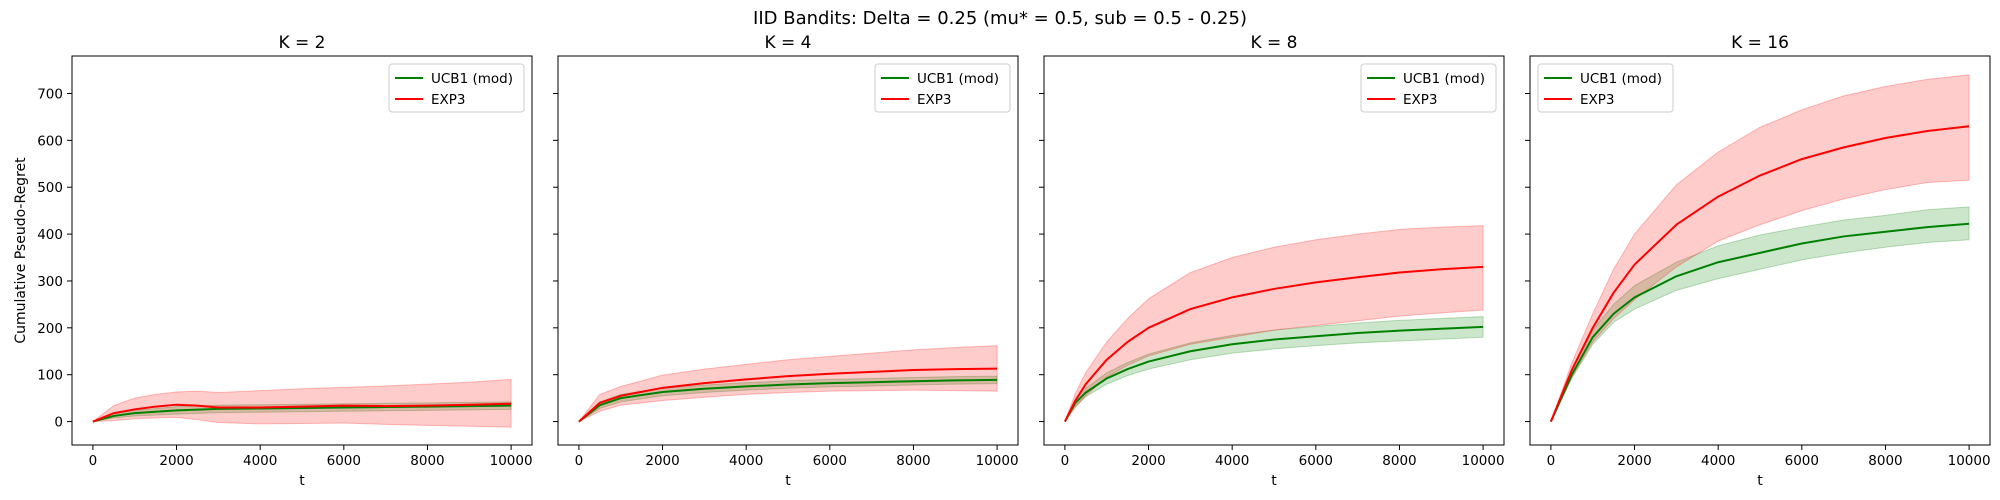 The height and width of the screenshot is (500, 2000). I want to click on panel-title: K = 16, so click(1760, 43).